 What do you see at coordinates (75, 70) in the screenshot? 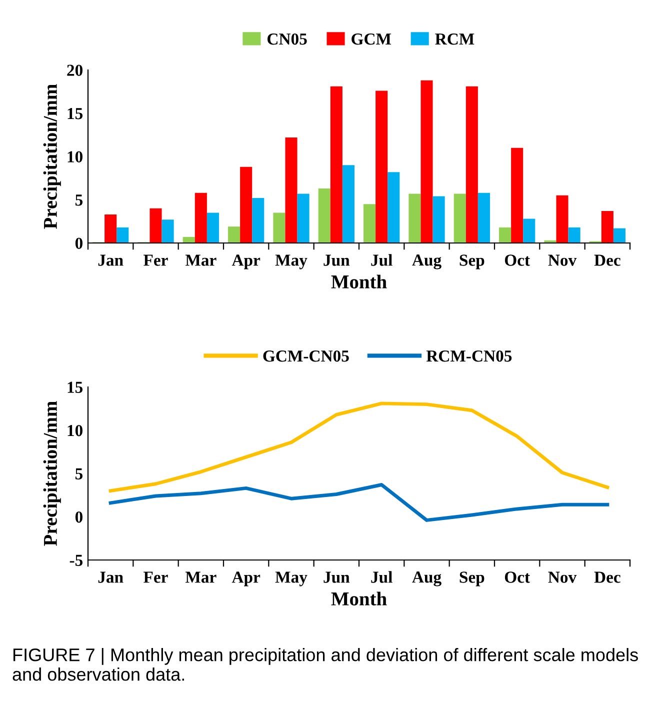
I see `y-tick-label: 20` at bounding box center [75, 70].